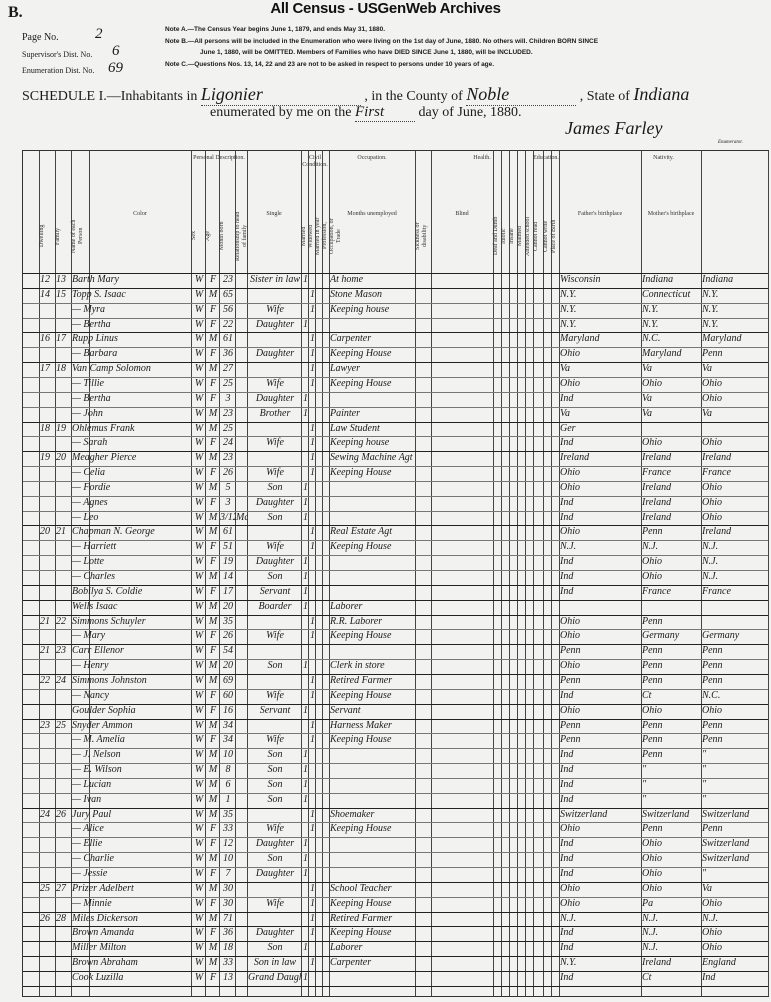 Image resolution: width=771 pixels, height=1002 pixels. What do you see at coordinates (89, 636) in the screenshot?
I see `person-name: — Mary` at bounding box center [89, 636].